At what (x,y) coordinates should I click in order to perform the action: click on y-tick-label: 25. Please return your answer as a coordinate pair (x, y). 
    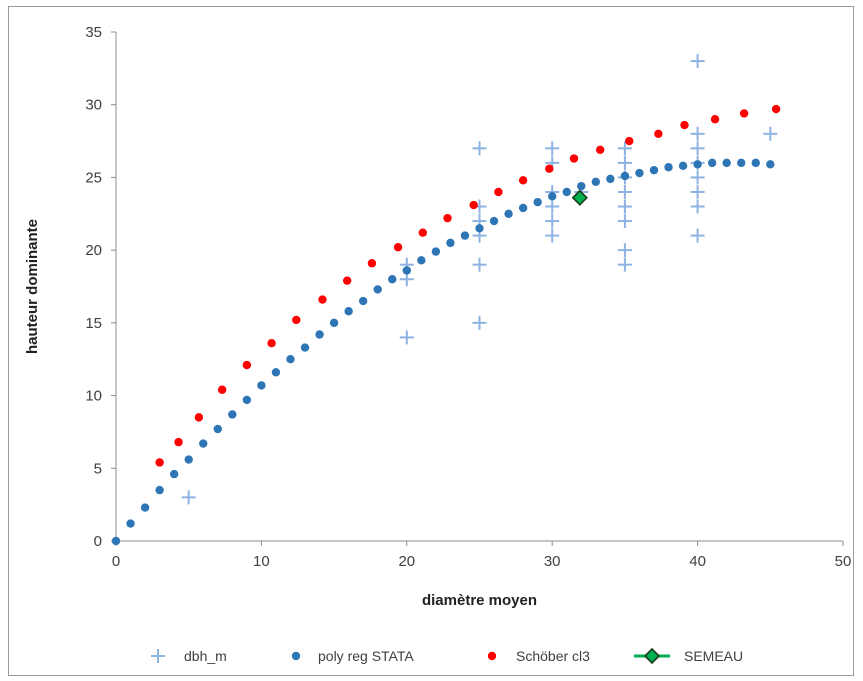
    Looking at the image, I should click on (93, 177).